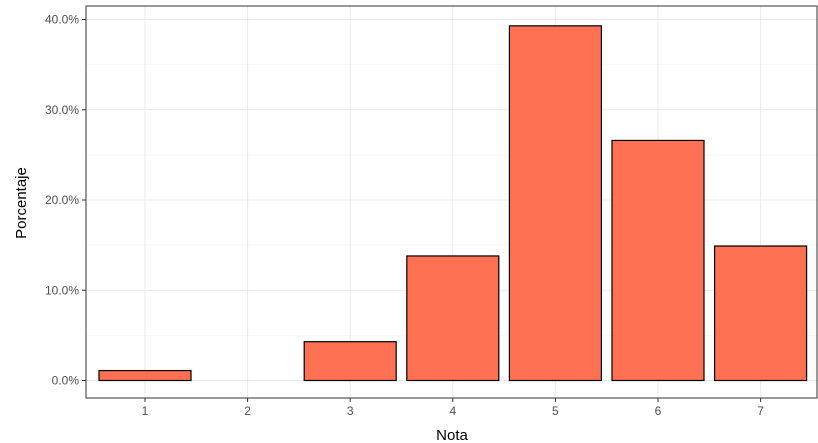 The height and width of the screenshot is (443, 818). I want to click on y-tick-label: 10.0%, so click(62, 290).